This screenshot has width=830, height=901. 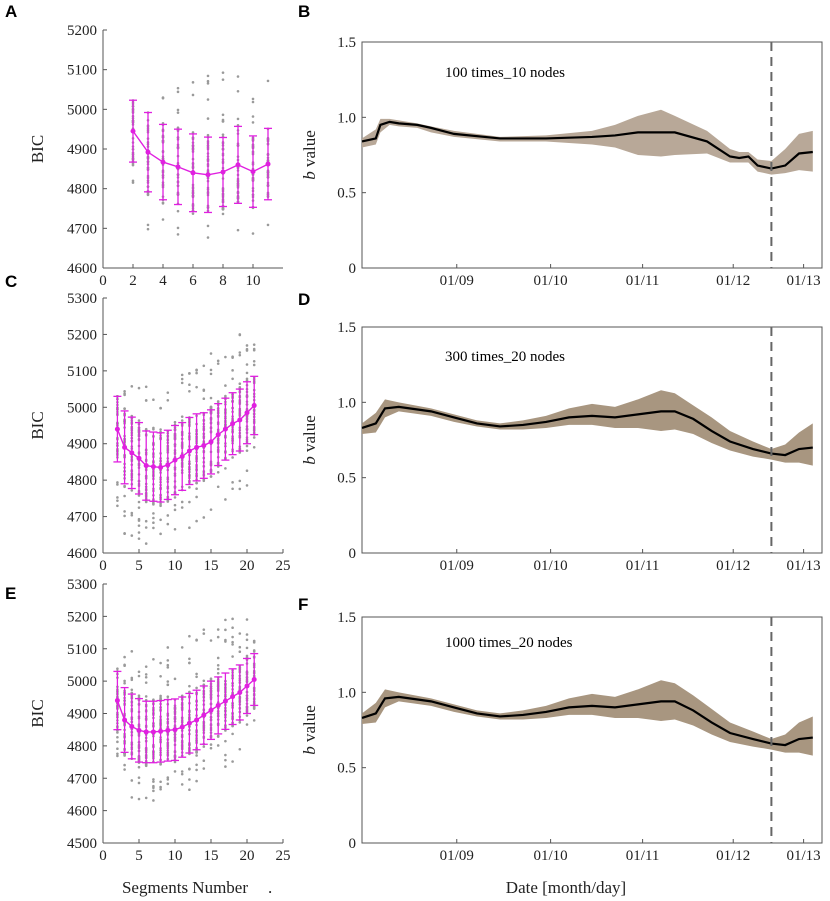 I want to click on right-xlabel: Date [month/day], so click(x=566, y=887).